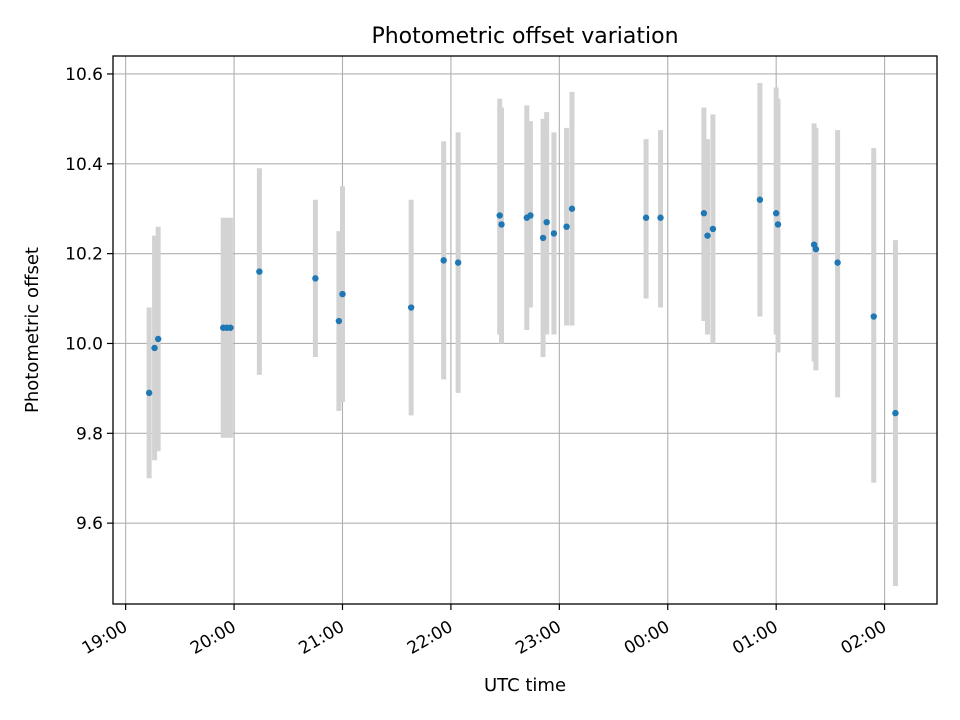 The image size is (960, 720). Describe the element at coordinates (89, 524) in the screenshot. I see `y-tick-label: 9.6` at that location.